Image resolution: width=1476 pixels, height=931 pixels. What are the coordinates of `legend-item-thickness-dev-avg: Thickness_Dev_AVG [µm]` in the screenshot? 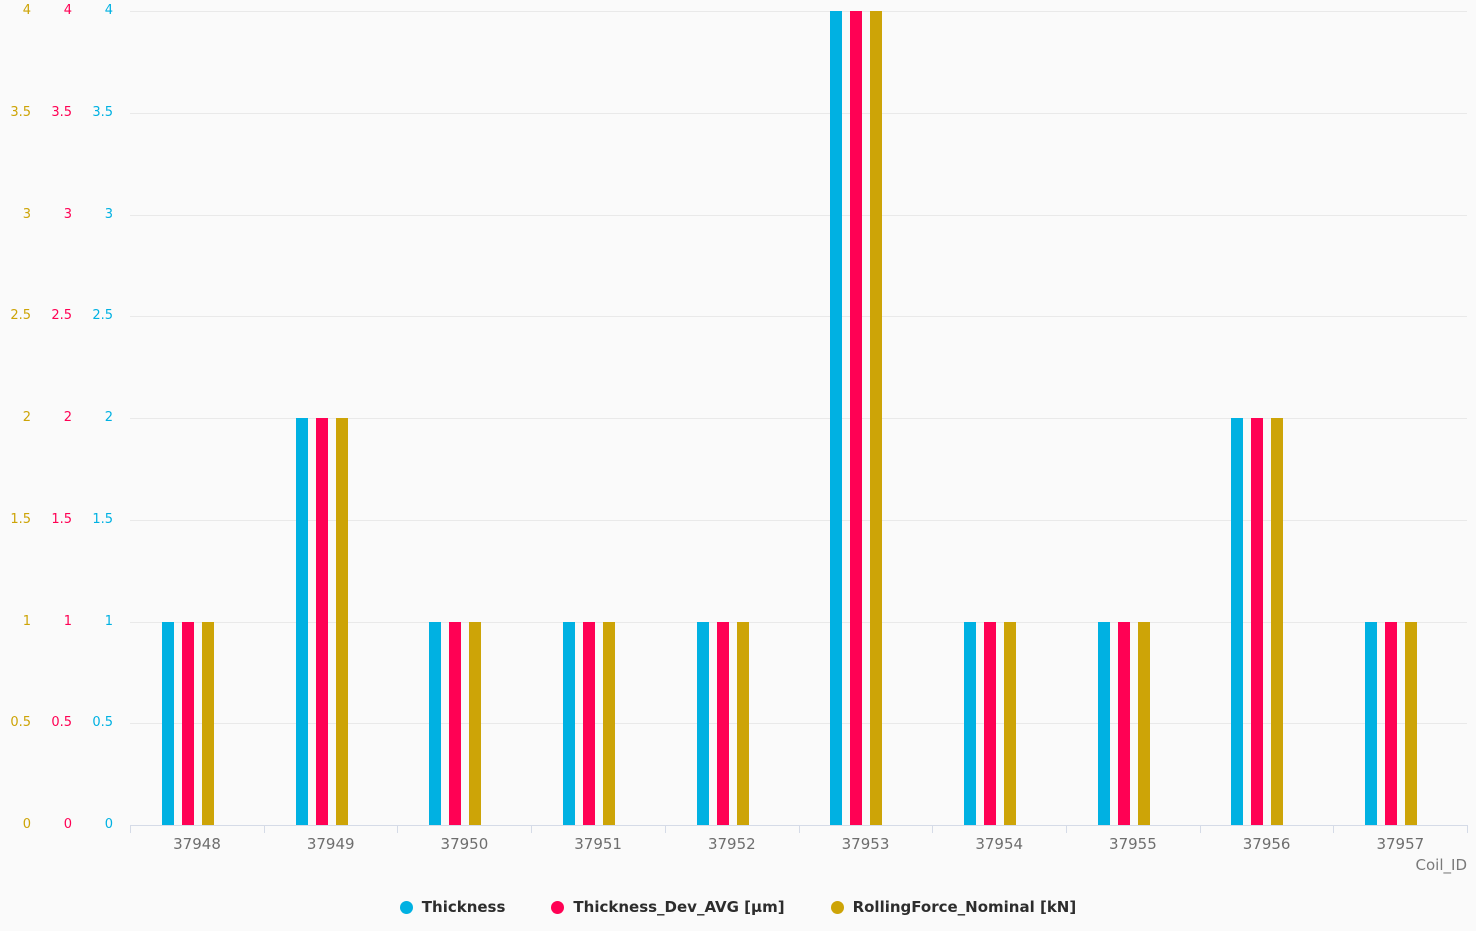 It's located at (668, 907).